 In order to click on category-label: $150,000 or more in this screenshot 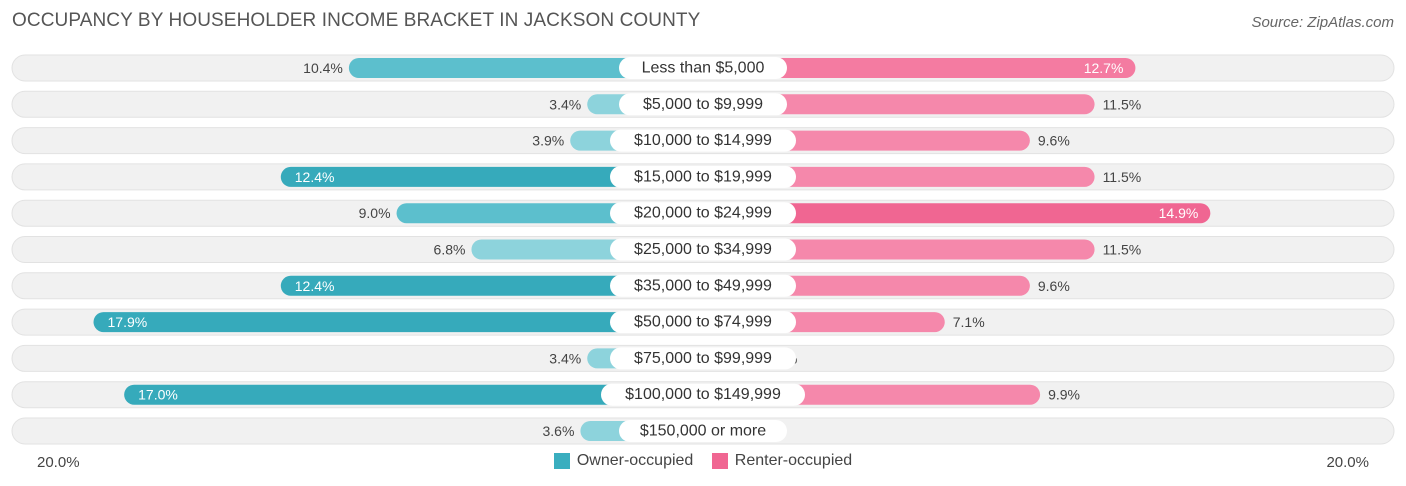, I will do `click(703, 431)`.